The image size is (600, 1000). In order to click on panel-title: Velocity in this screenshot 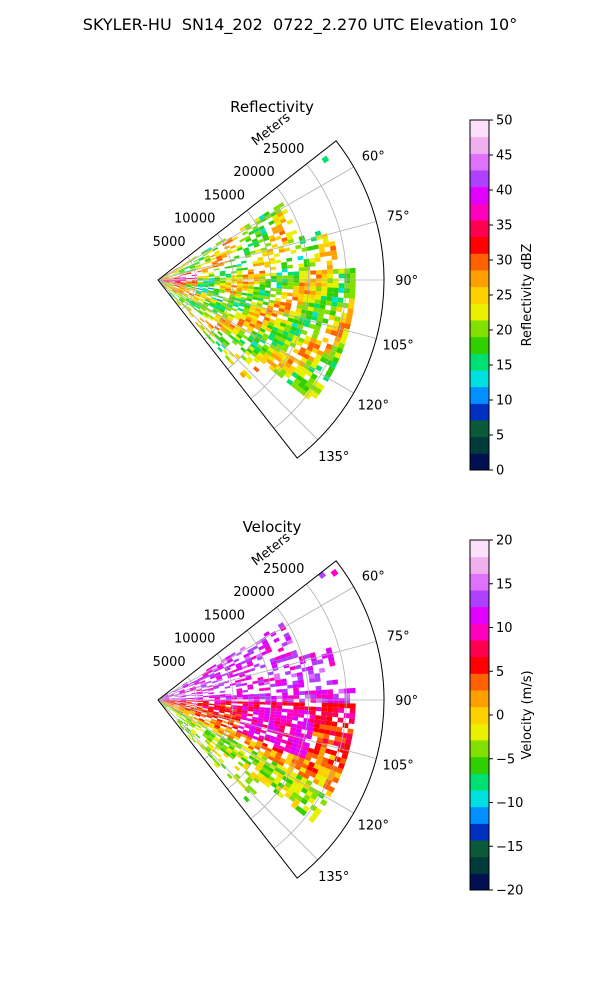, I will do `click(272, 527)`.